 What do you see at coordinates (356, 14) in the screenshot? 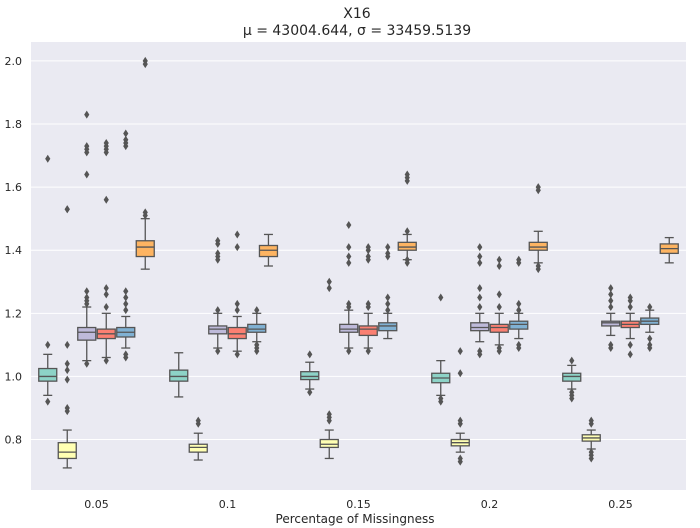
I see `chart-title: X16` at bounding box center [356, 14].